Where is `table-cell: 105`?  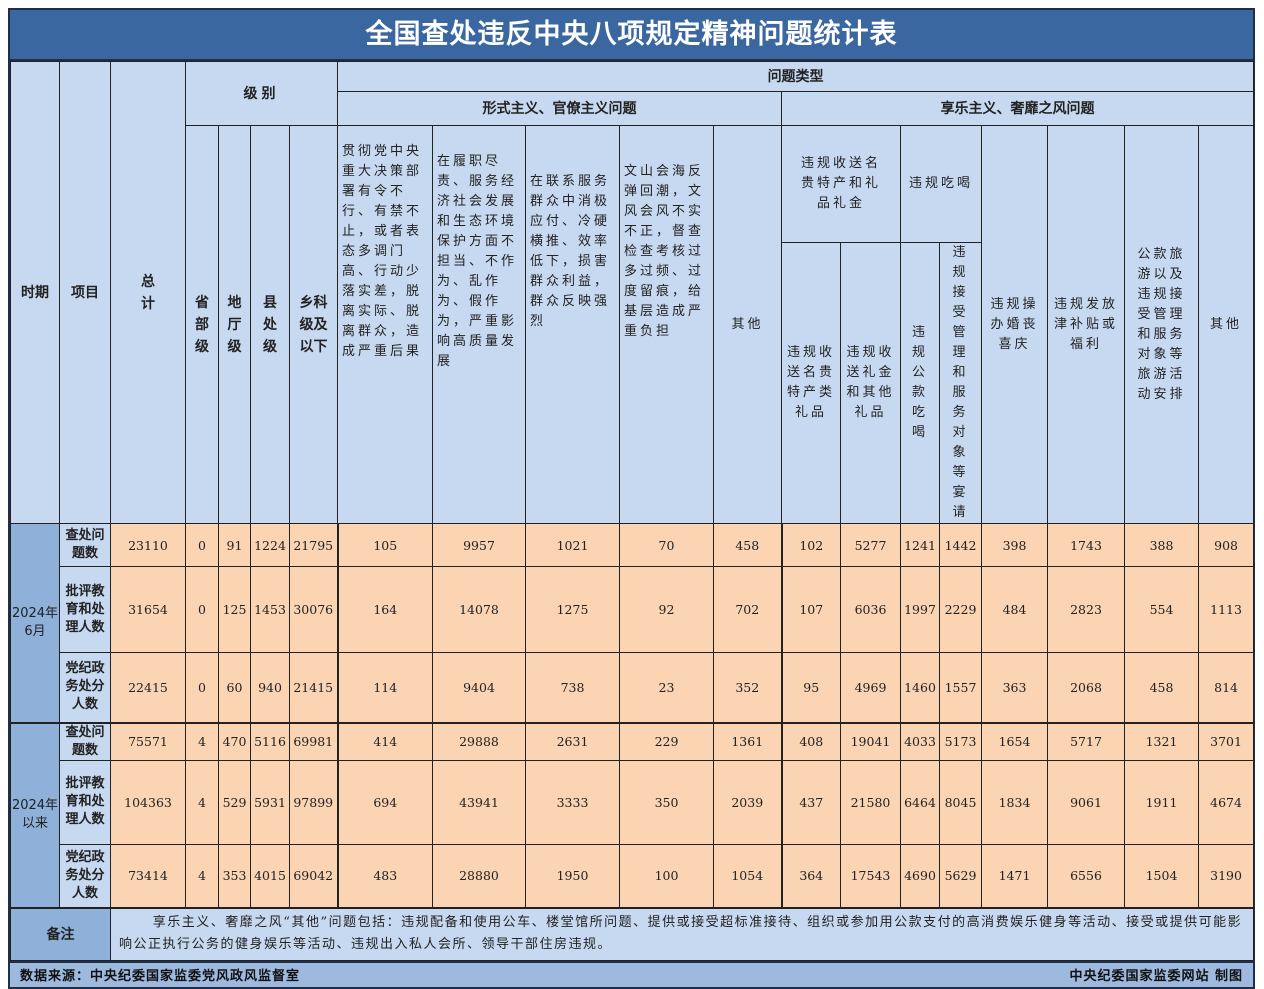 table-cell: 105 is located at coordinates (385, 545).